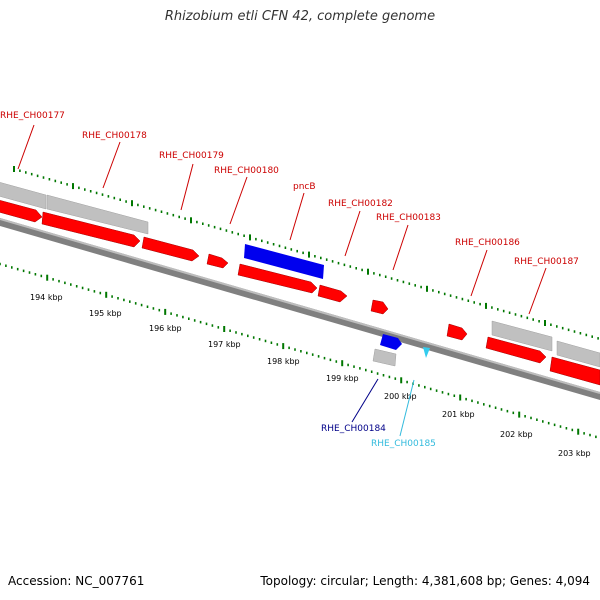 Image resolution: width=600 pixels, height=600 pixels. What do you see at coordinates (191, 156) in the screenshot?
I see `gene-label: RHE_CH00179` at bounding box center [191, 156].